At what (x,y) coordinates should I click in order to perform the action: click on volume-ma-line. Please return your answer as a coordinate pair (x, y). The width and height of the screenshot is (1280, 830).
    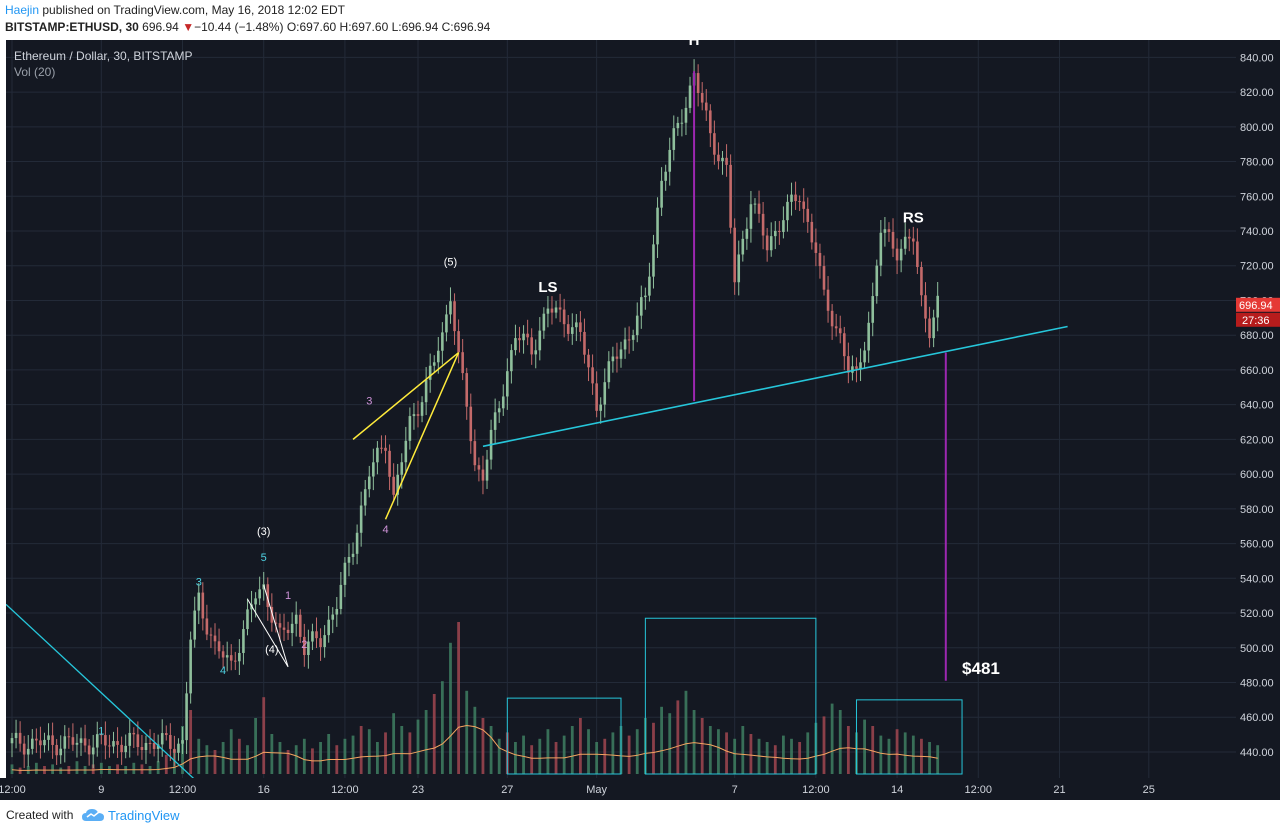
    Looking at the image, I should click on (474, 747).